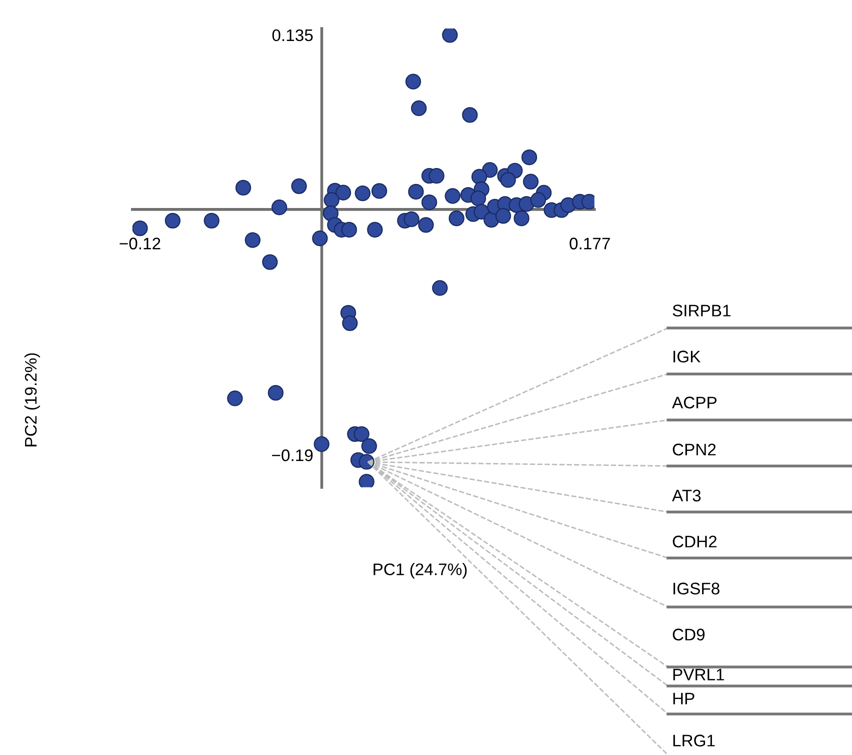 Image resolution: width=852 pixels, height=755 pixels. What do you see at coordinates (590, 244) in the screenshot?
I see `x-tick-label: 0.177` at bounding box center [590, 244].